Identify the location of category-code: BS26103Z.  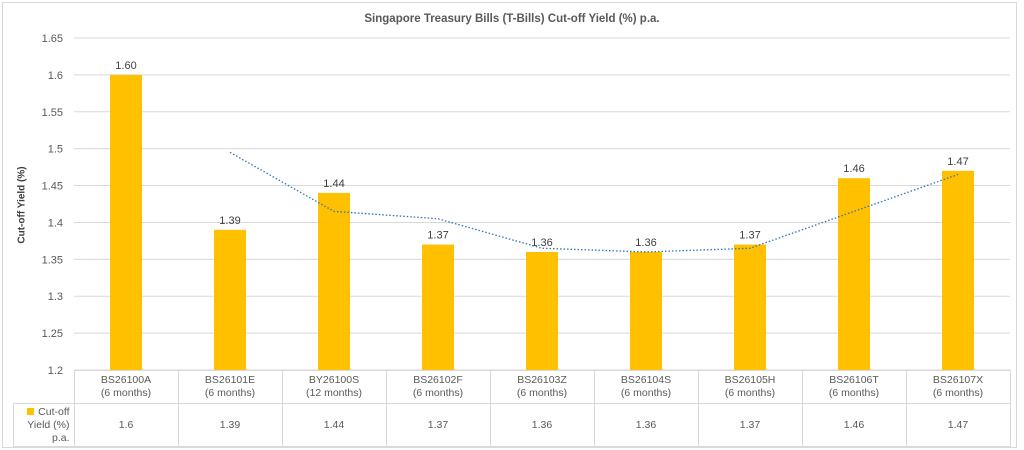
(542, 380).